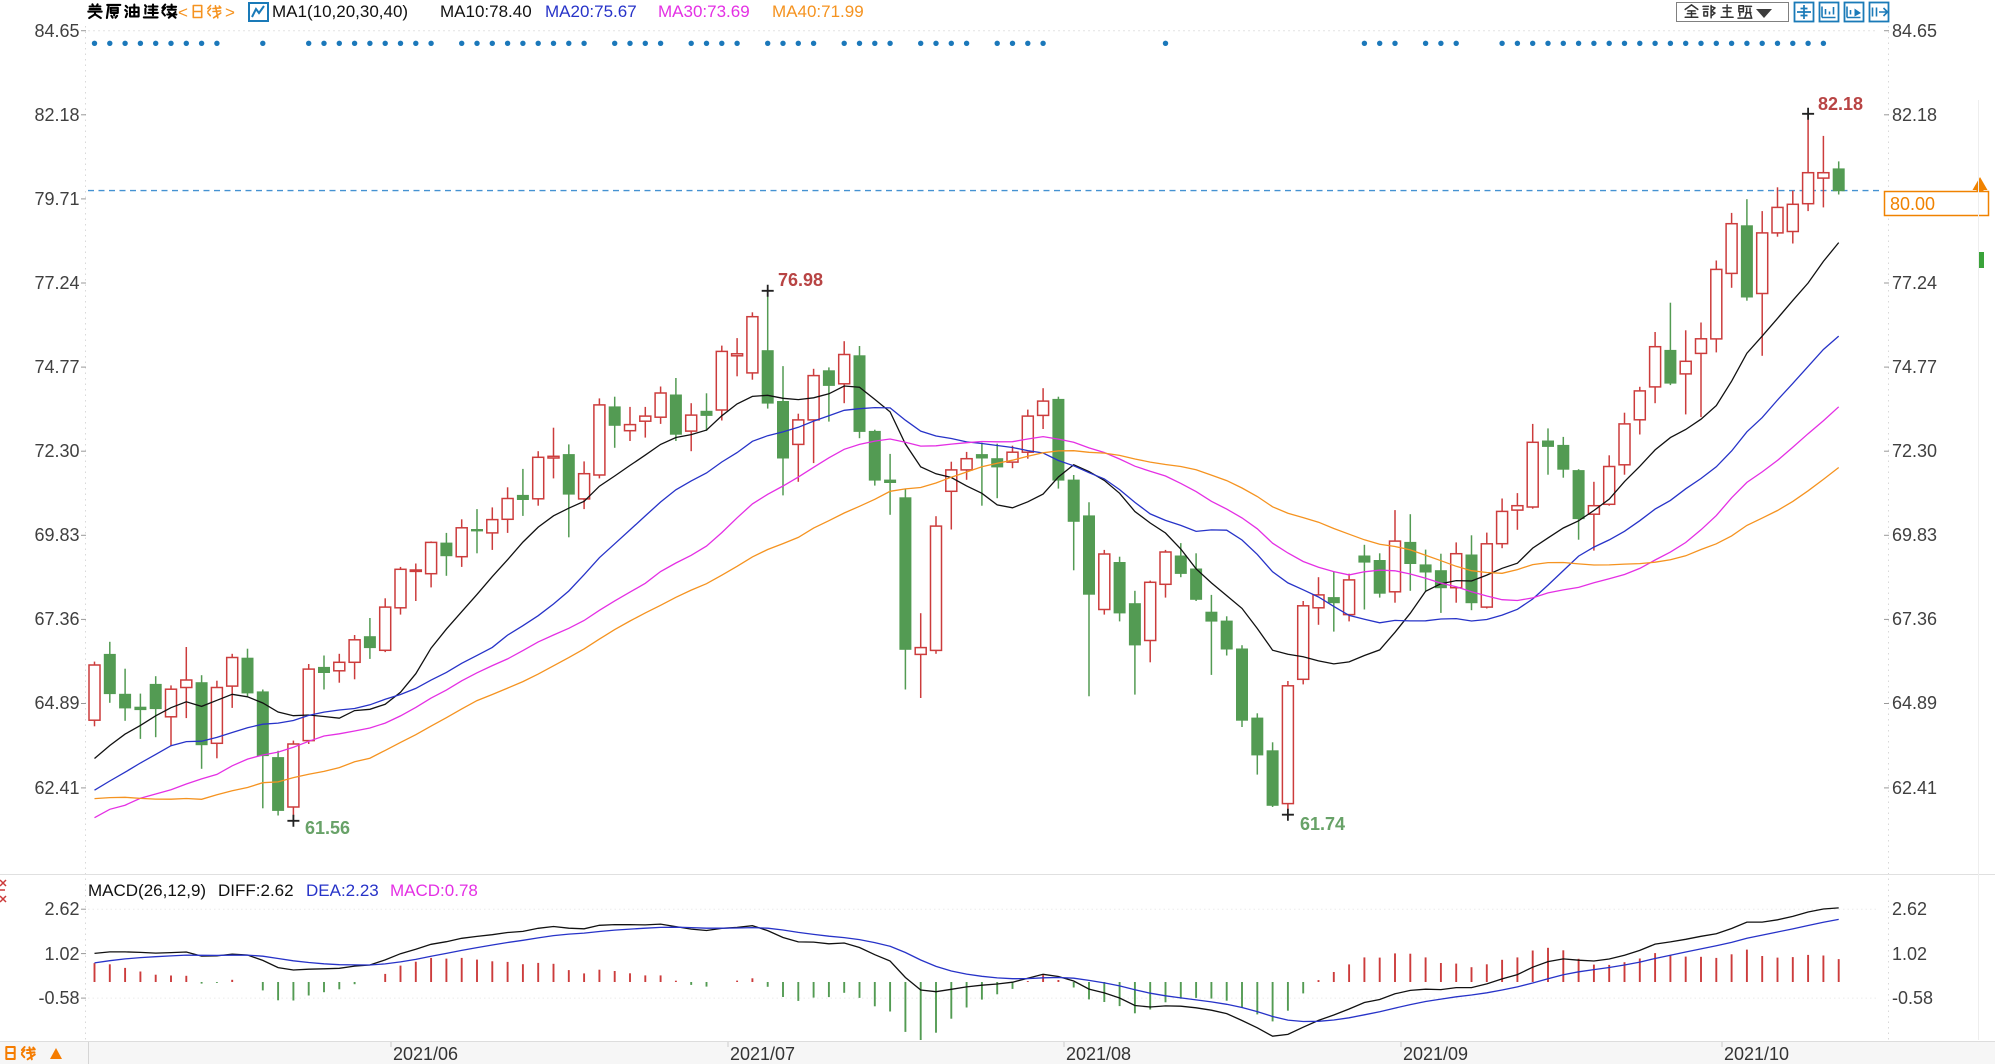  I want to click on svg-text: MA40:71.99, so click(818, 11).